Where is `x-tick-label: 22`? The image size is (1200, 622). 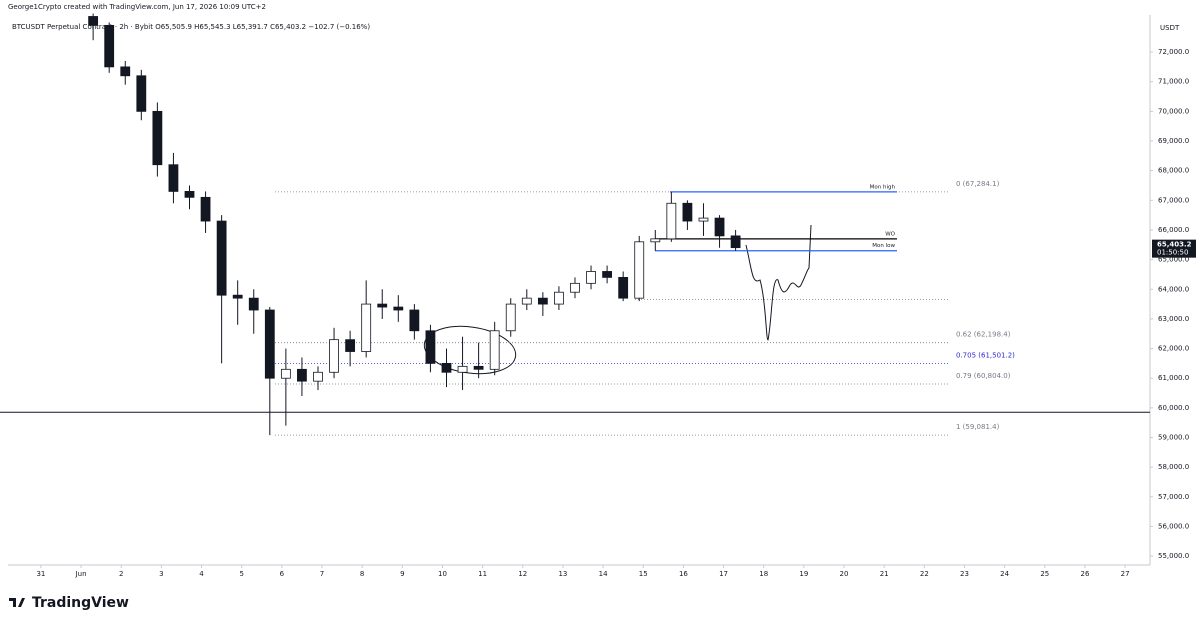 x-tick-label: 22 is located at coordinates (924, 574).